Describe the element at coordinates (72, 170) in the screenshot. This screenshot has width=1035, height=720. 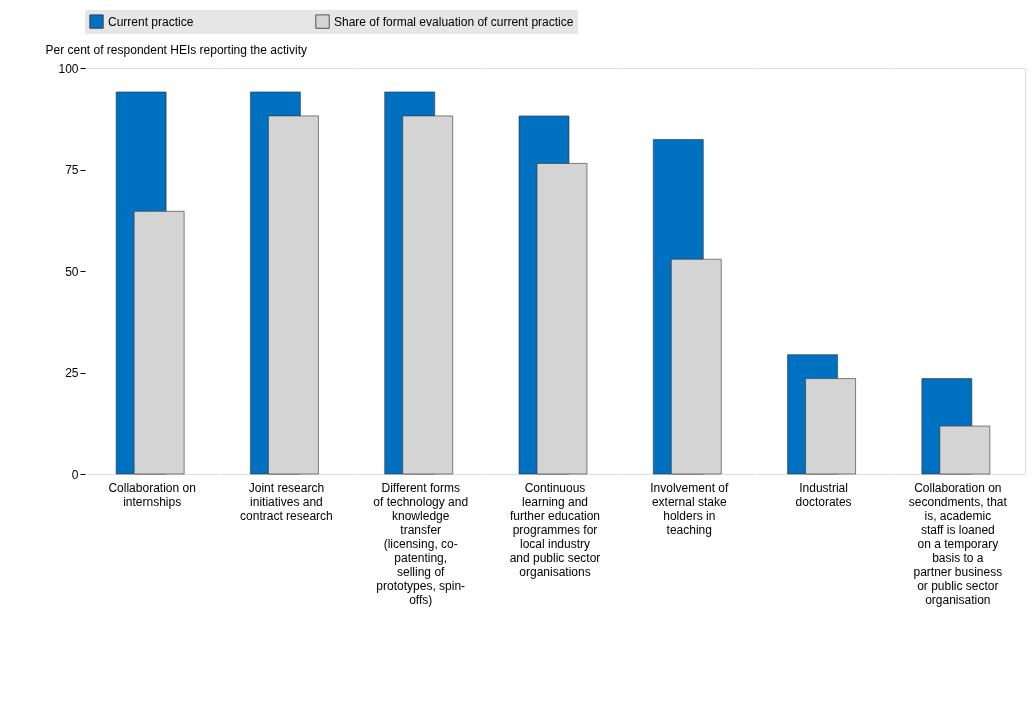
I see `y-tick-label: 75` at that location.